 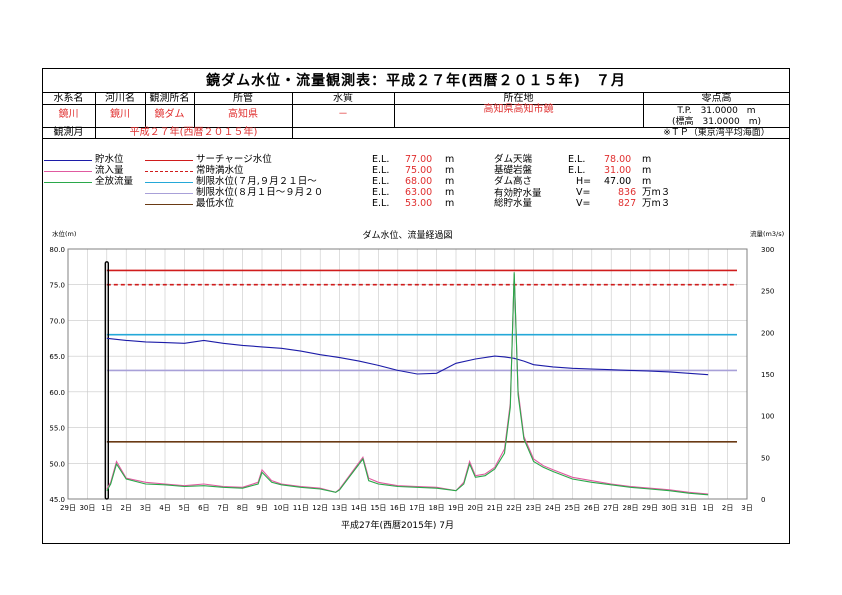 I want to click on month-start-marker, so click(x=107, y=380).